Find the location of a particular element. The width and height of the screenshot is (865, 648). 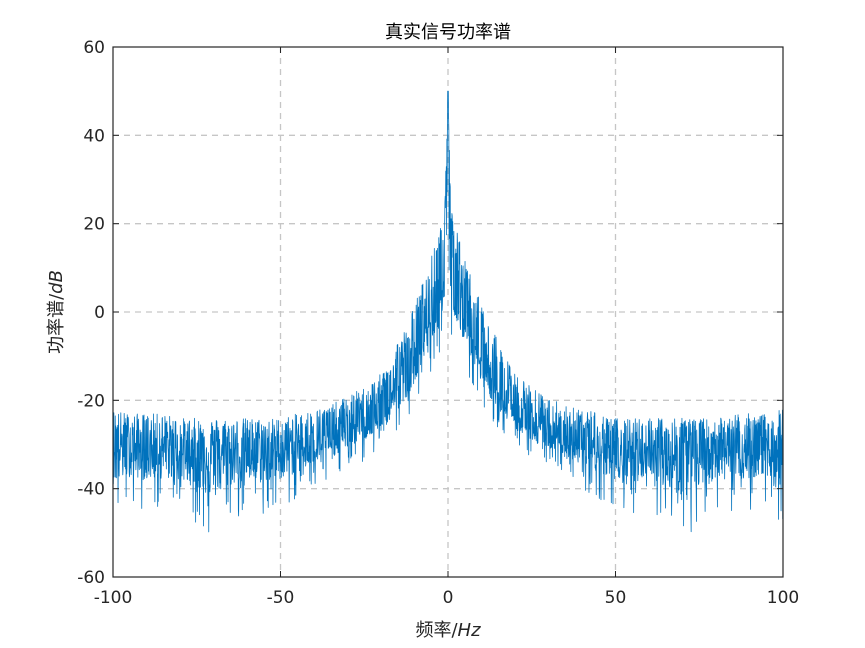

y-axis-label-unit: dB is located at coordinates (56, 282).